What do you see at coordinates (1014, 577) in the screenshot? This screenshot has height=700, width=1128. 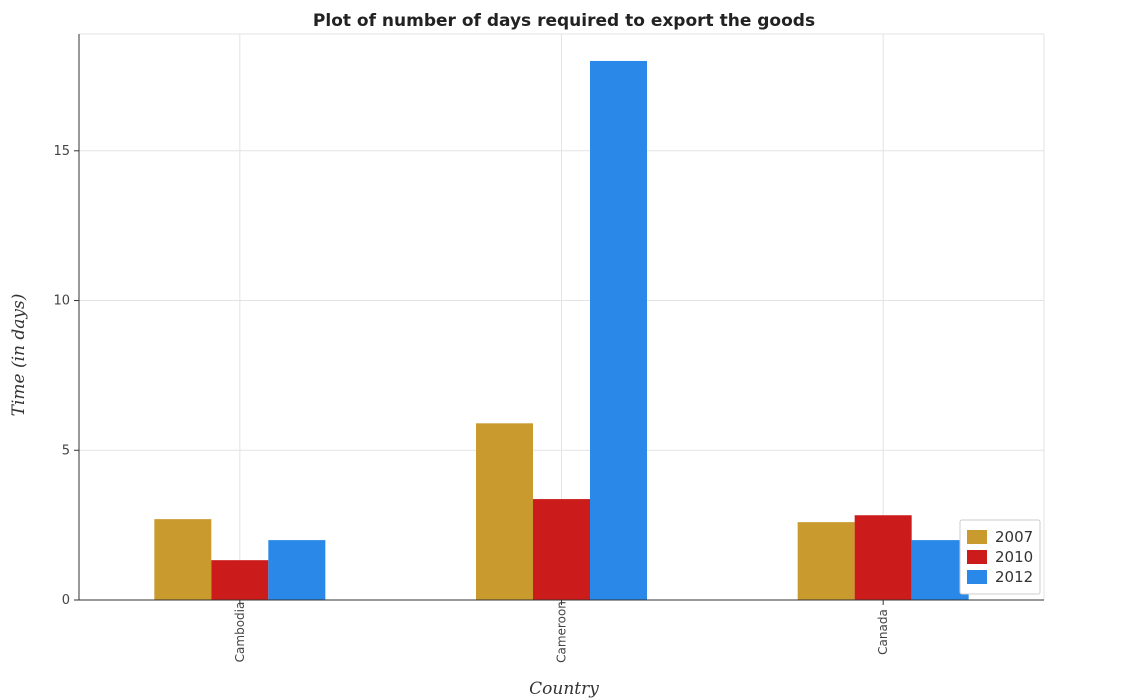 I see `legend-label: 2012` at bounding box center [1014, 577].